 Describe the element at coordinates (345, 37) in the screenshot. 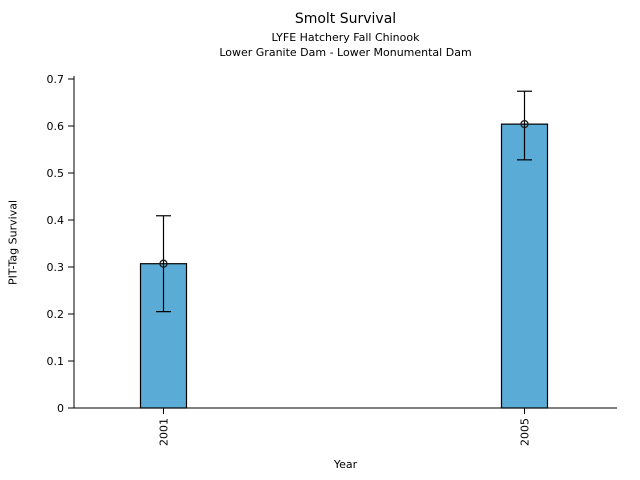

I see `chart-subtitle-line1: LYFE Hatchery Fall Chinook` at that location.